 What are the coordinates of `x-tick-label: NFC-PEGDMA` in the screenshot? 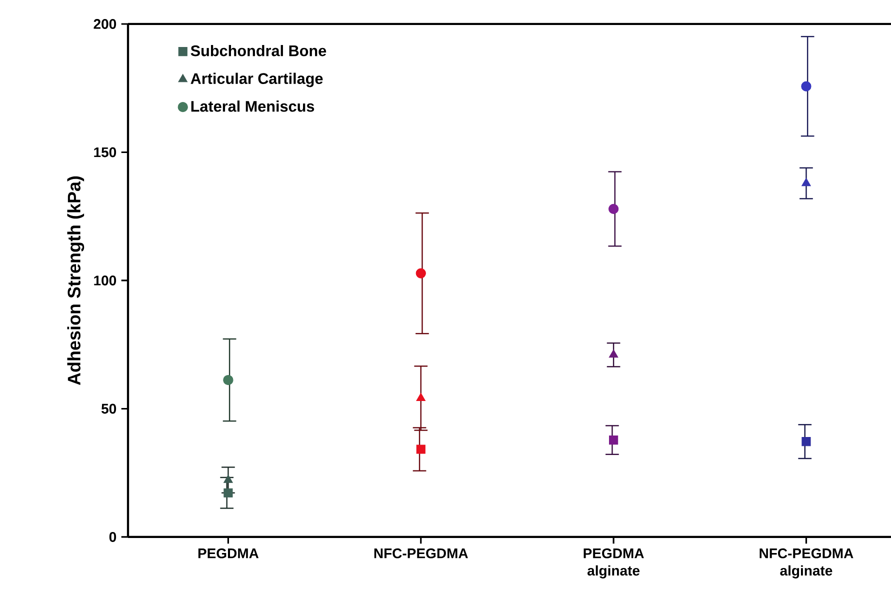 It's located at (421, 553).